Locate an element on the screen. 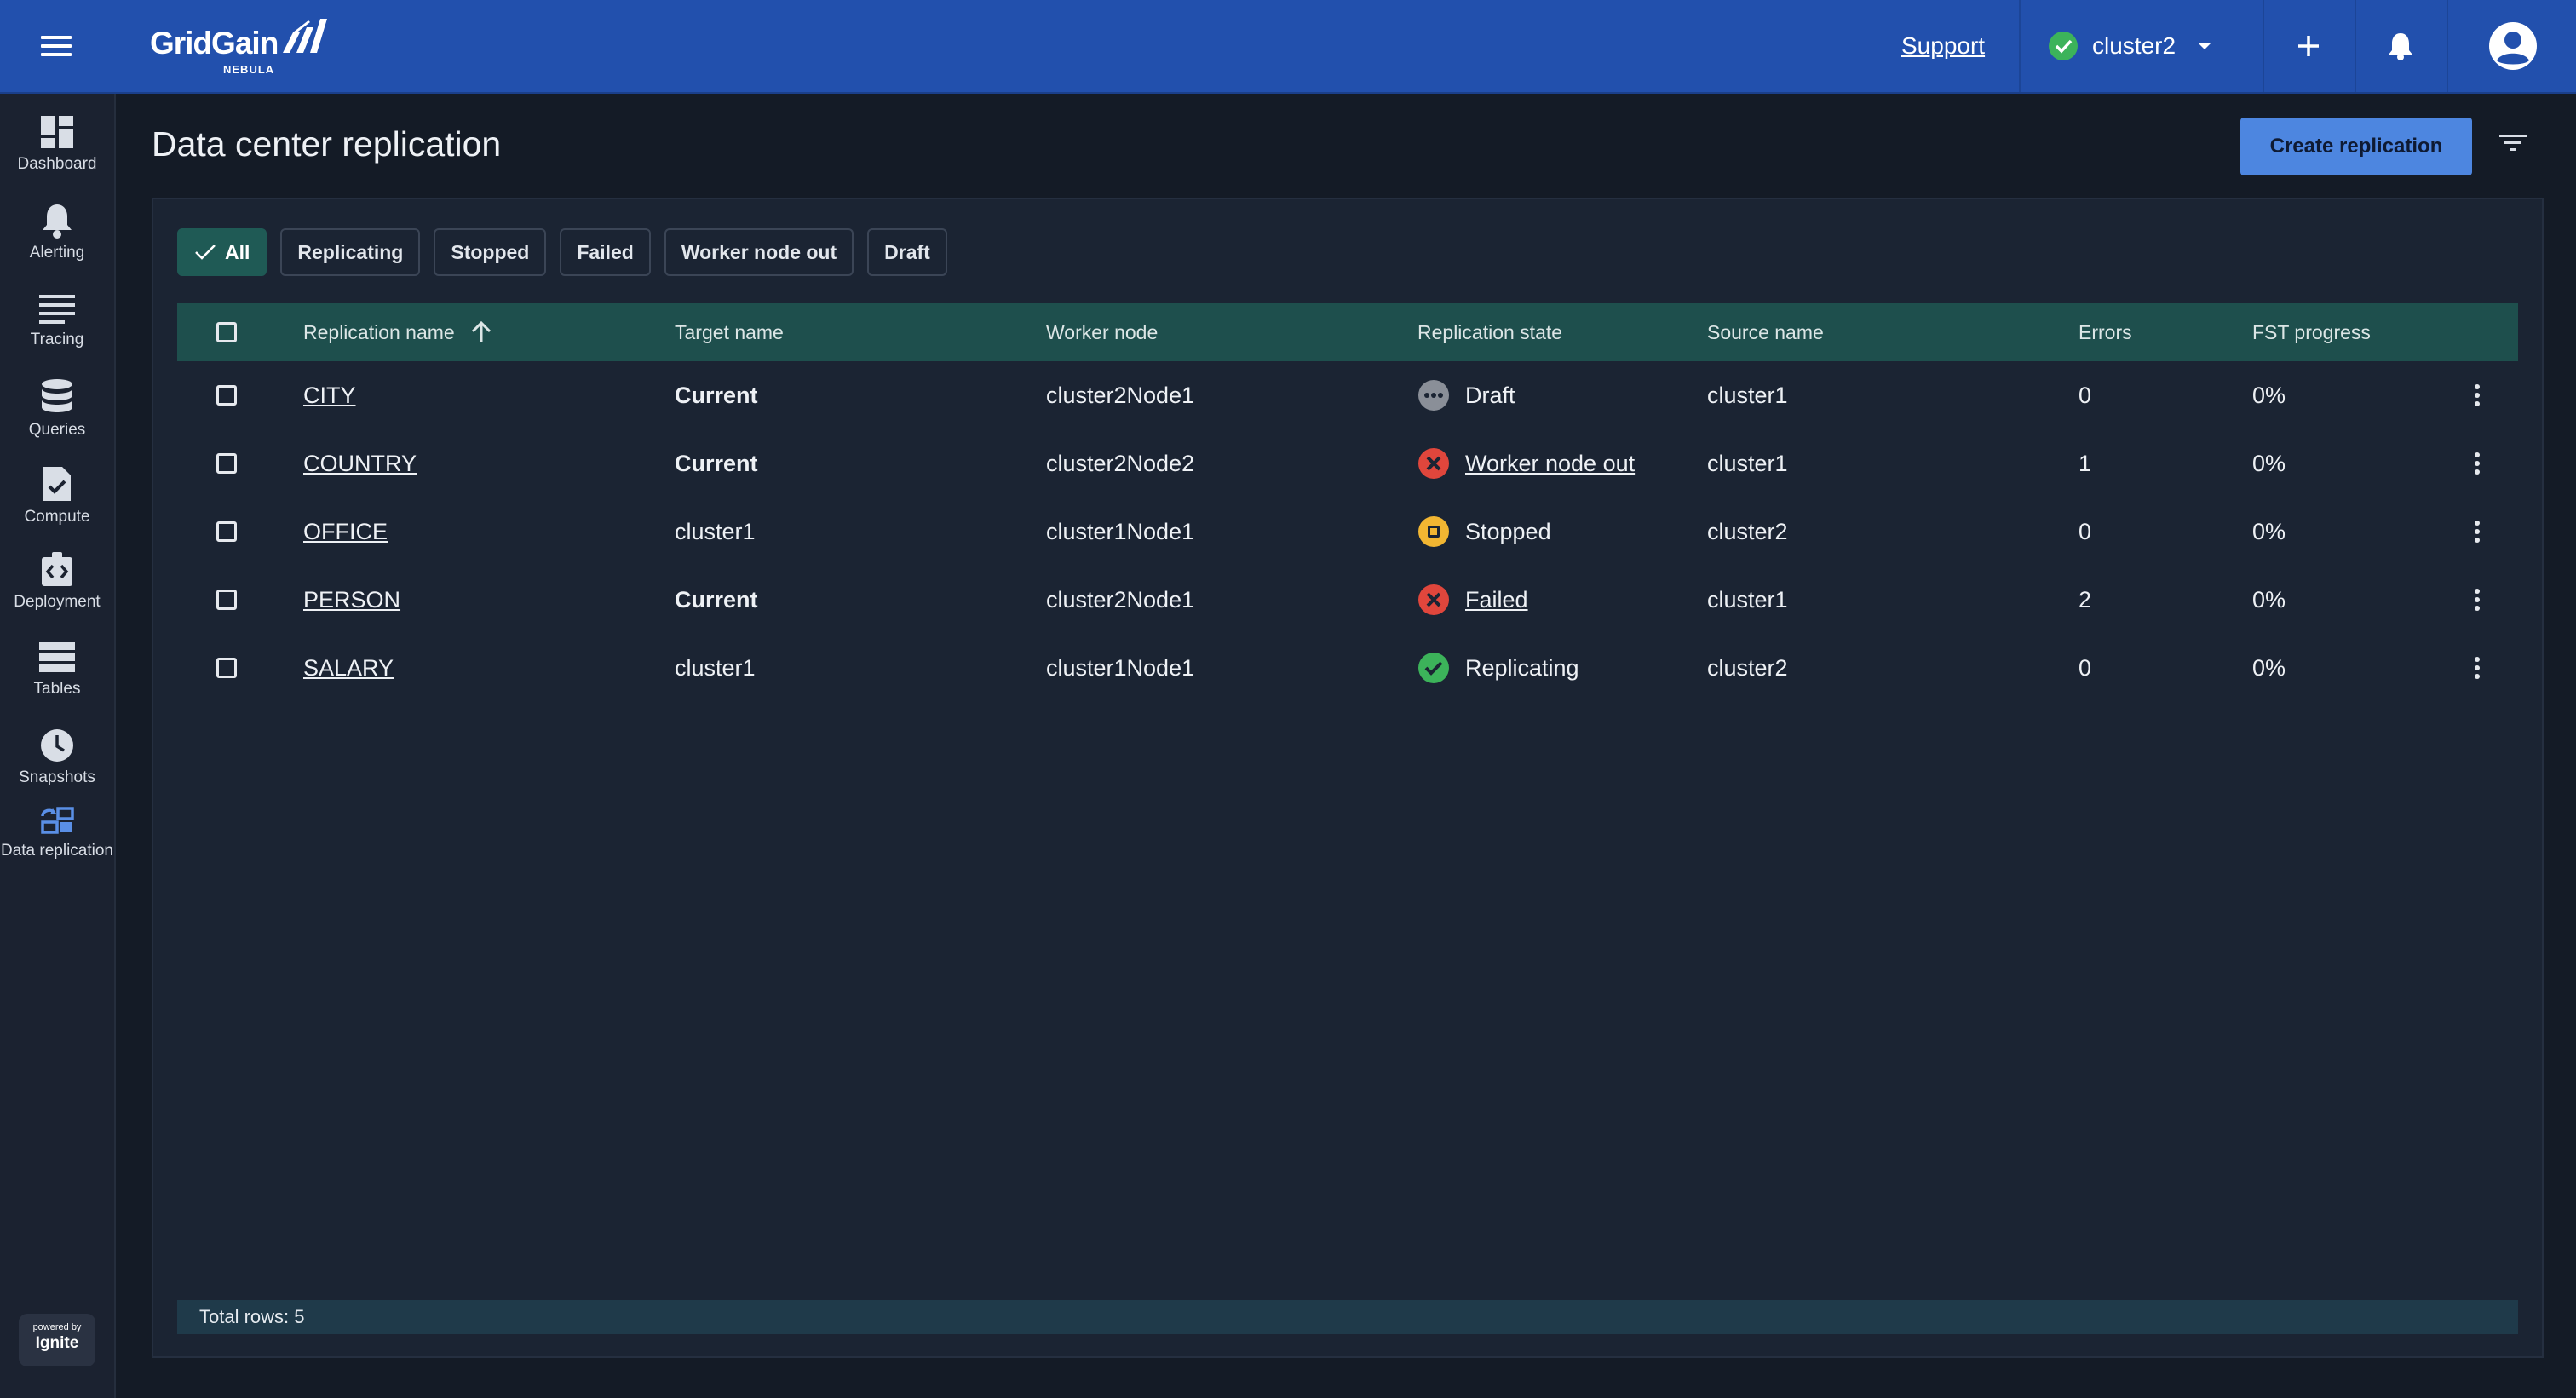 Image resolution: width=2576 pixels, height=1398 pixels. gridgain-logo: GridGain NEBULA is located at coordinates (244, 46).